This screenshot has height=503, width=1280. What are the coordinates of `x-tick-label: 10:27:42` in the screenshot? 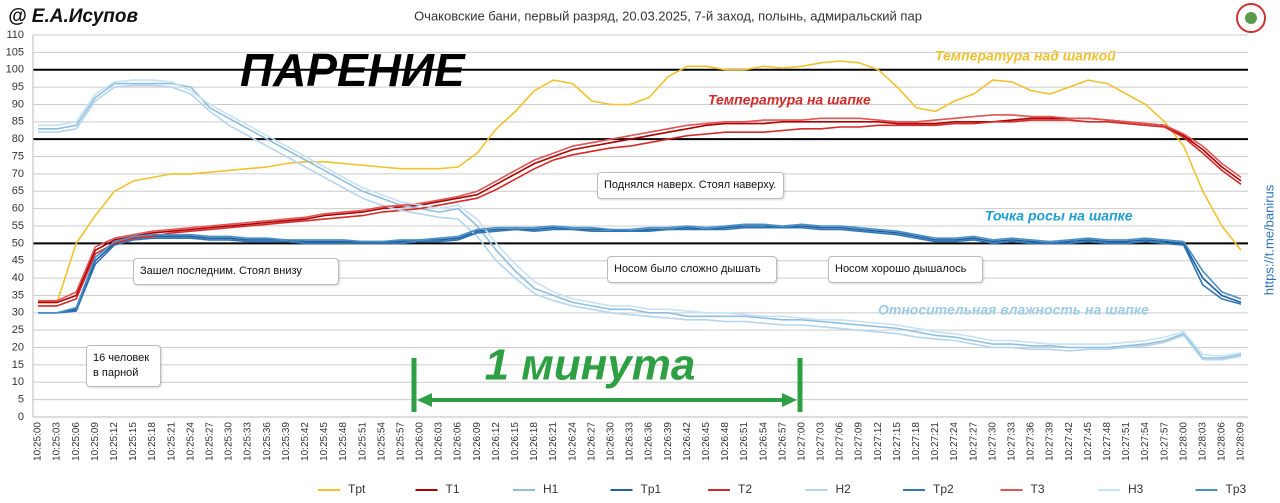 It's located at (1069, 441).